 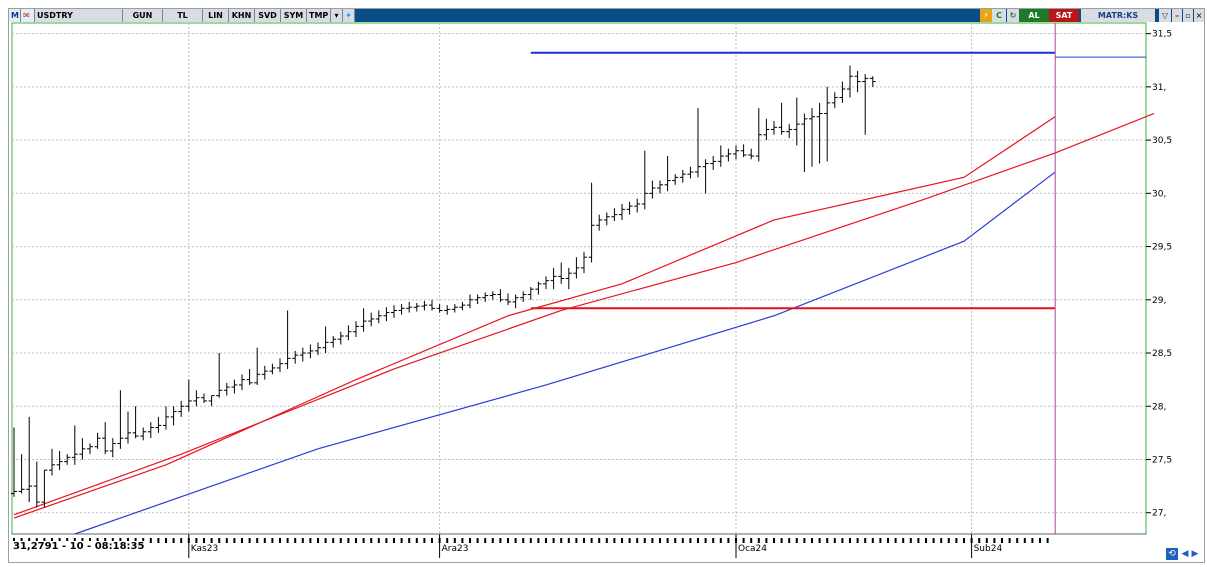 What do you see at coordinates (1159, 407) in the screenshot?
I see `y-tick-label: 28,` at bounding box center [1159, 407].